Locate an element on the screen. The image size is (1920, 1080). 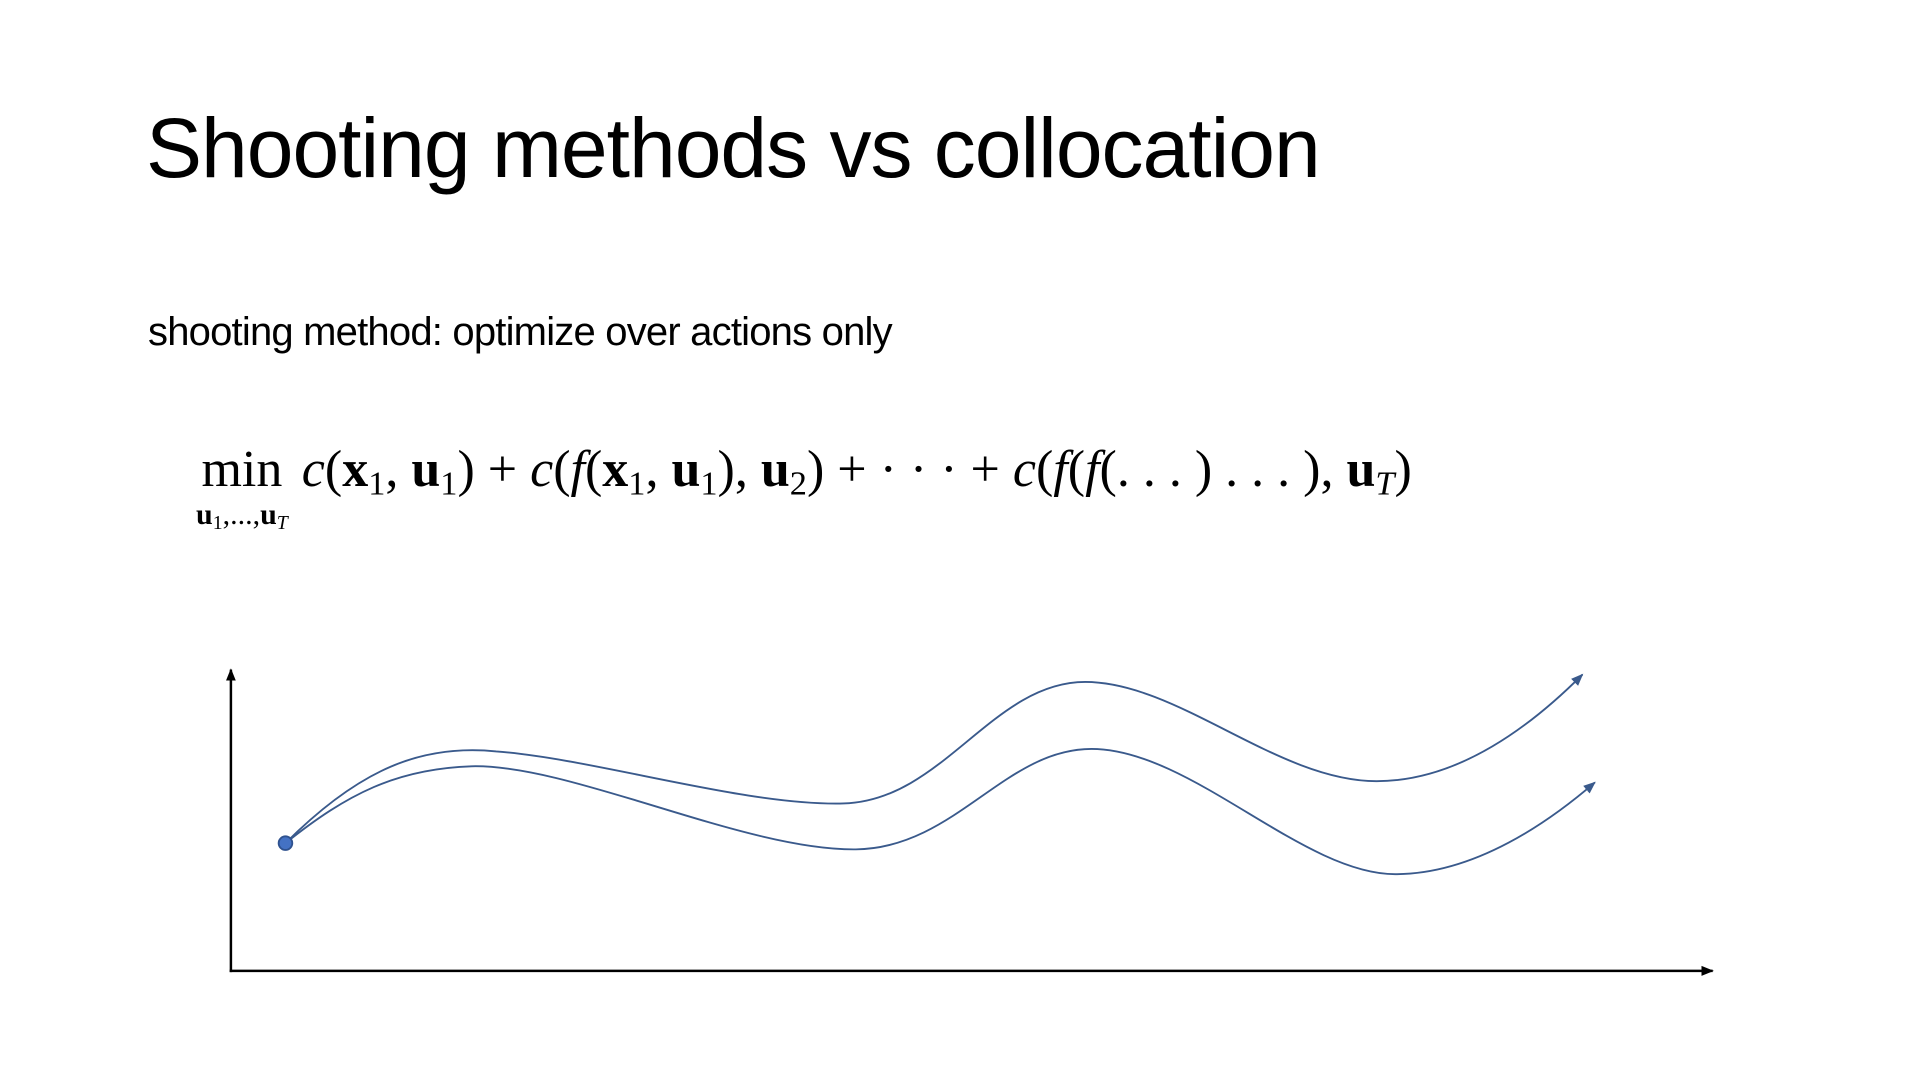
min-block: min u1,...,uT is located at coordinates (242, 486).